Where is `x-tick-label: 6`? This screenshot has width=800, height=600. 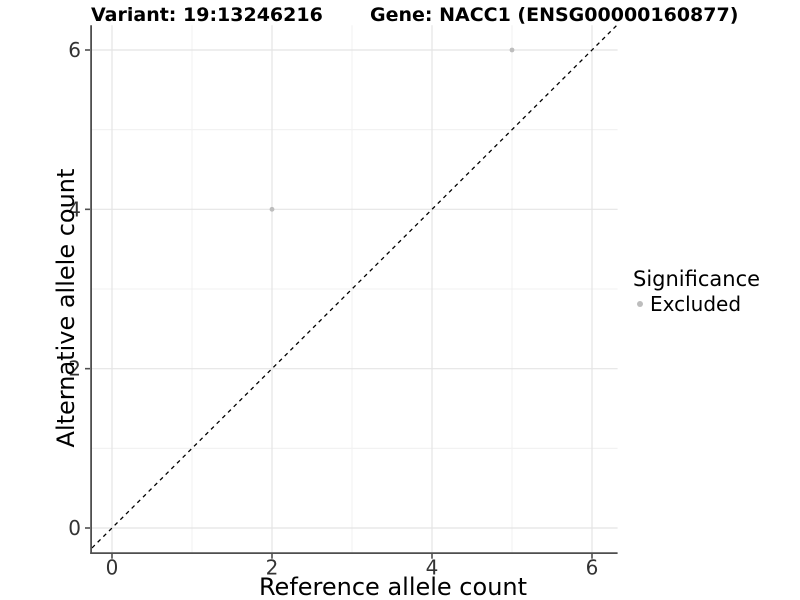
x-tick-label: 6 is located at coordinates (592, 568).